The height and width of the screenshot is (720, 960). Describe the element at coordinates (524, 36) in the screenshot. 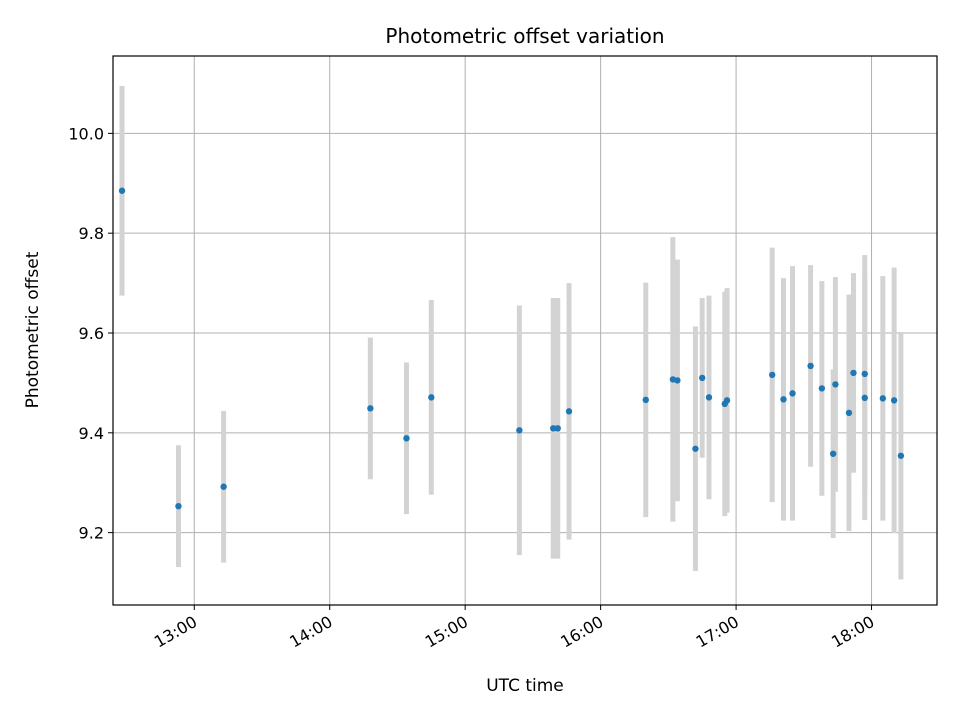

I see `chart-title: Photometric offset variation` at that location.